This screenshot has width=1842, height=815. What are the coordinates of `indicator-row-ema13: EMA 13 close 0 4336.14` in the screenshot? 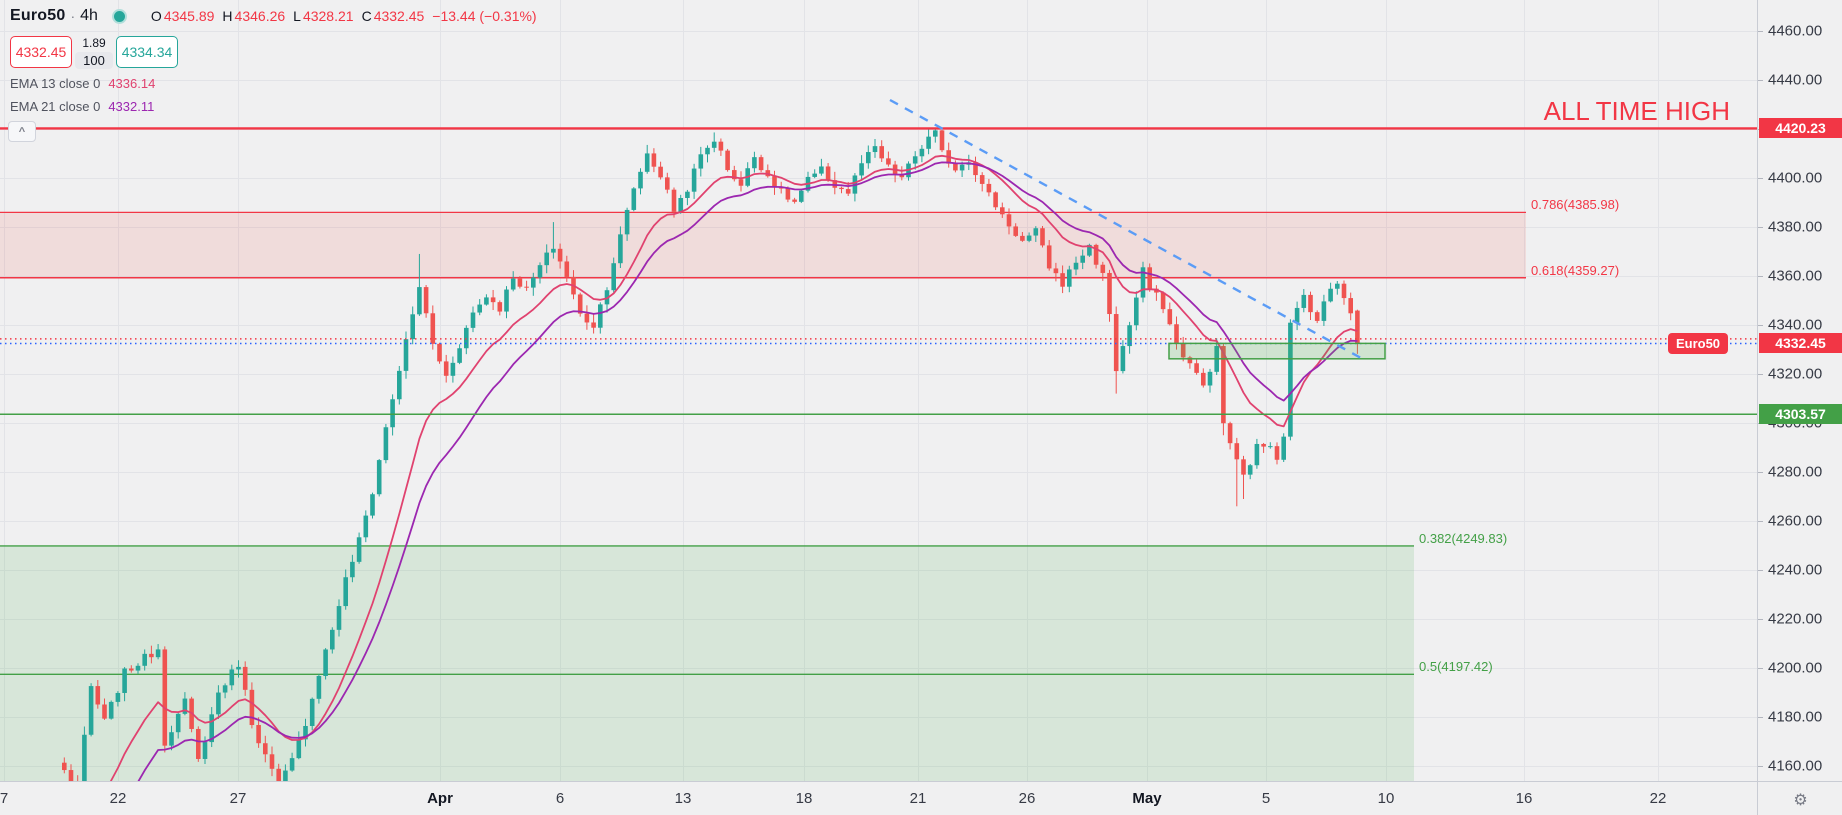 It's located at (273, 83).